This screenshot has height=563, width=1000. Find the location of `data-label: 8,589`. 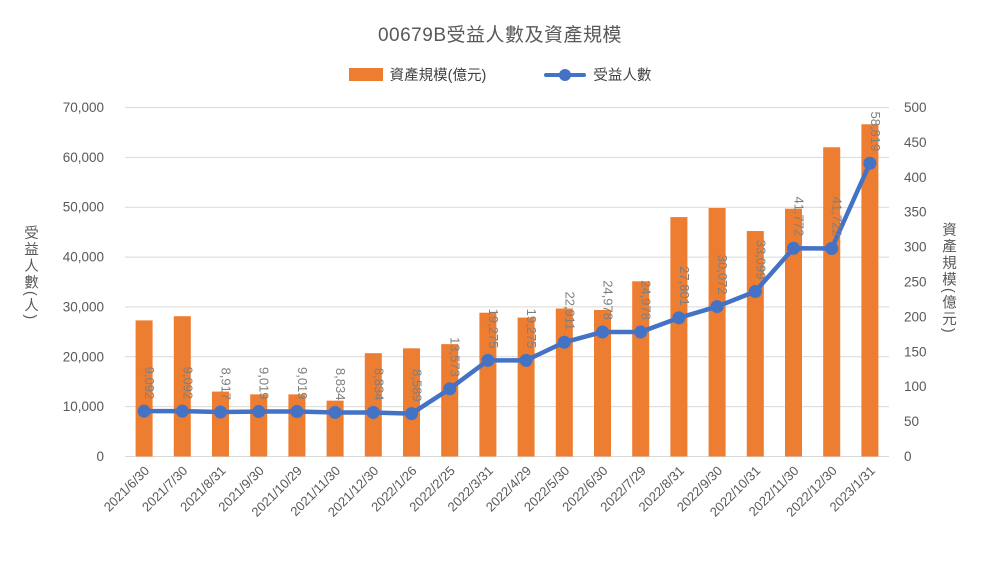

data-label: 8,589 is located at coordinates (417, 385).